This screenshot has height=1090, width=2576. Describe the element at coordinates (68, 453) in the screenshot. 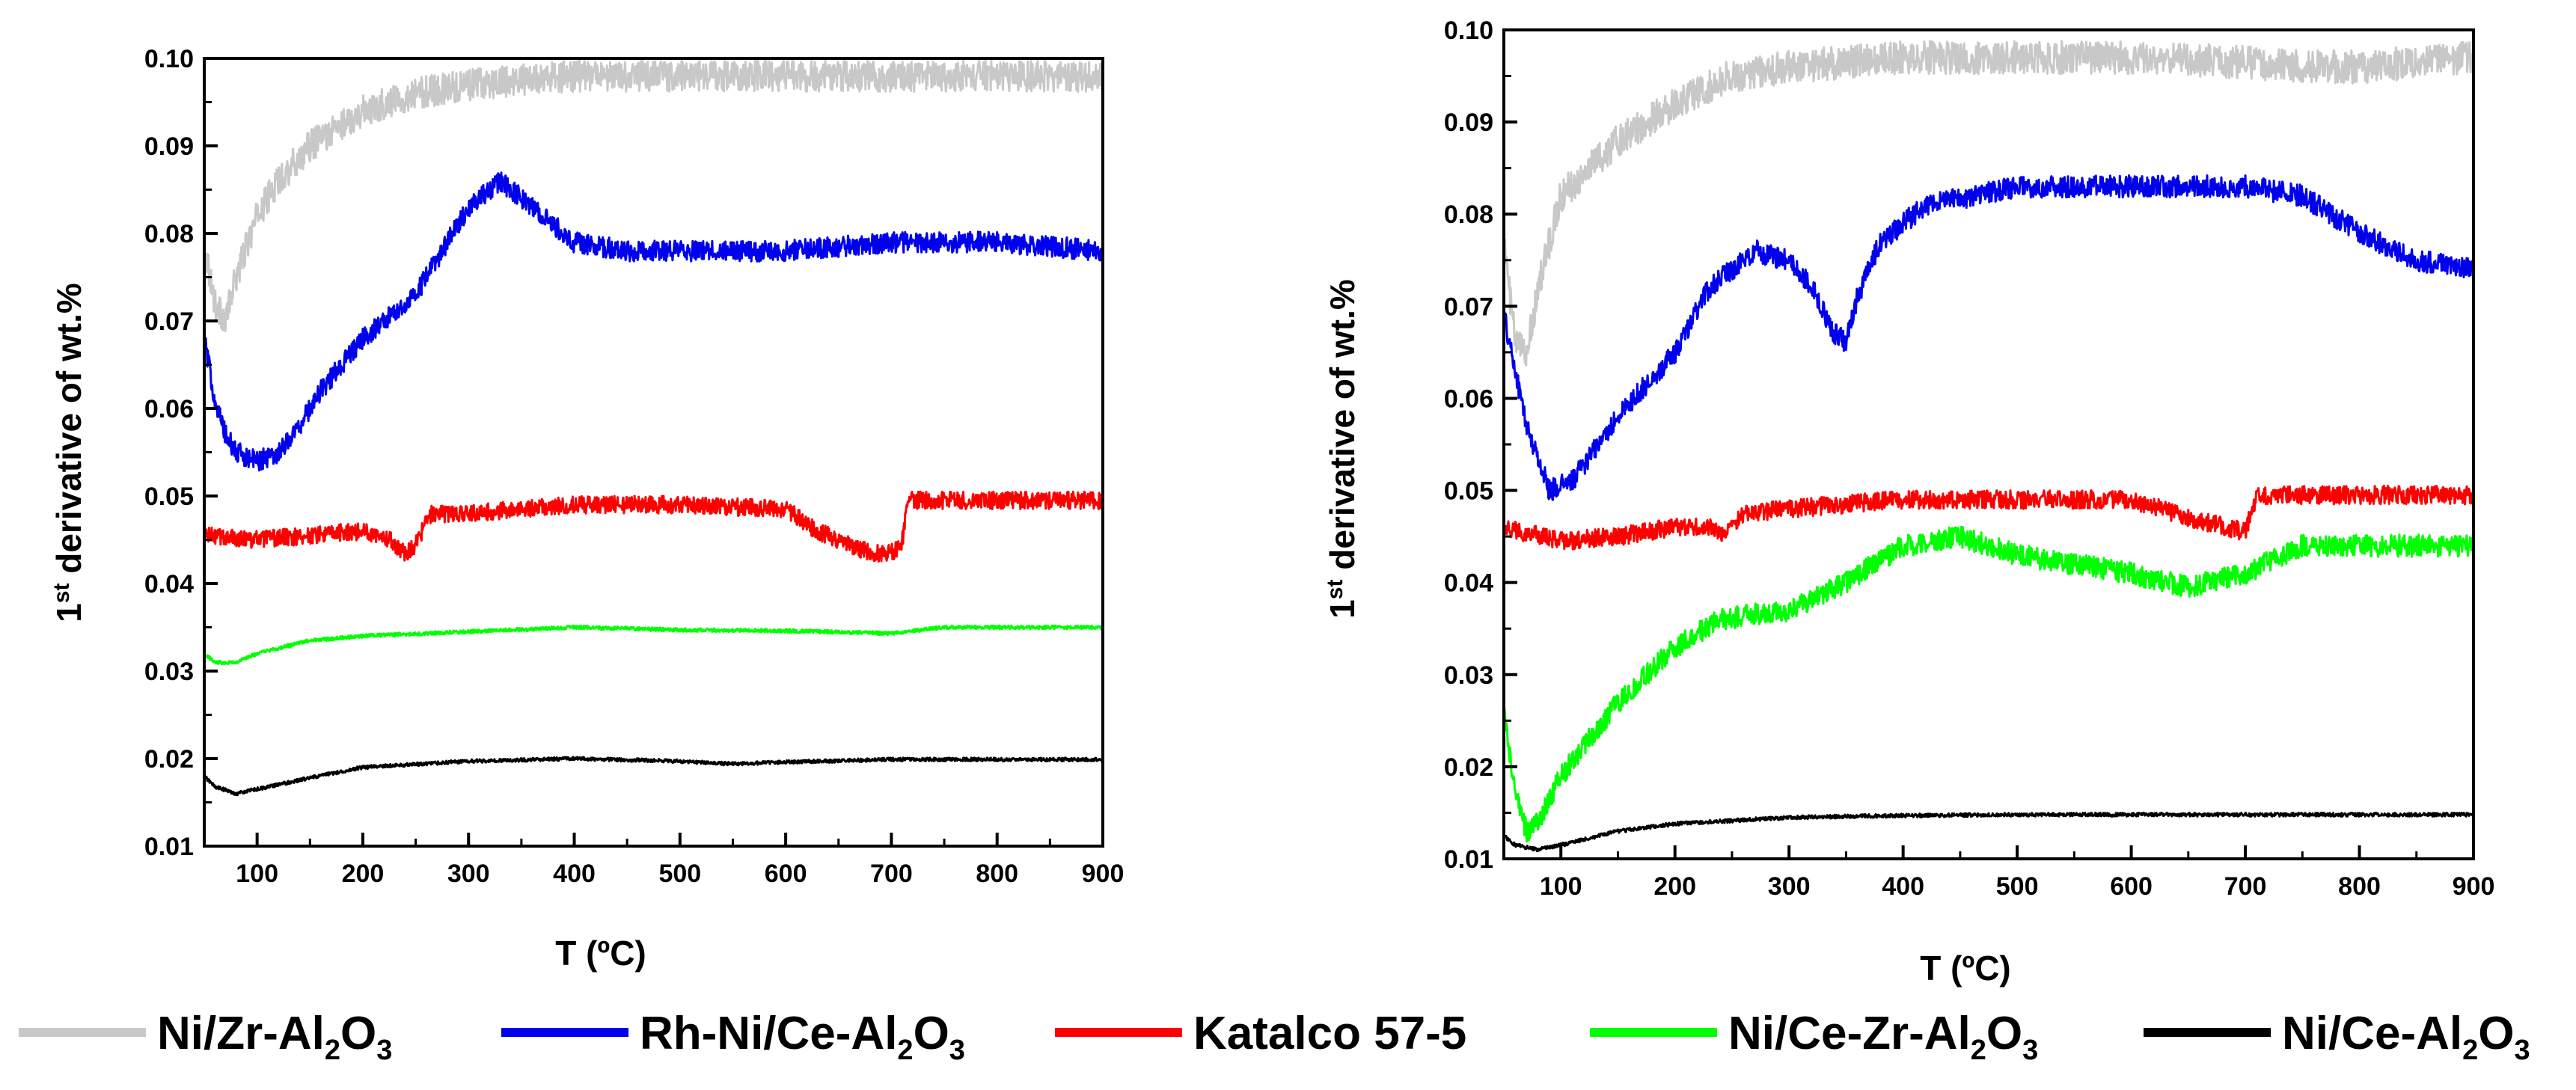

I see `left-y-axis-title: 1st derivative of wt.%` at that location.